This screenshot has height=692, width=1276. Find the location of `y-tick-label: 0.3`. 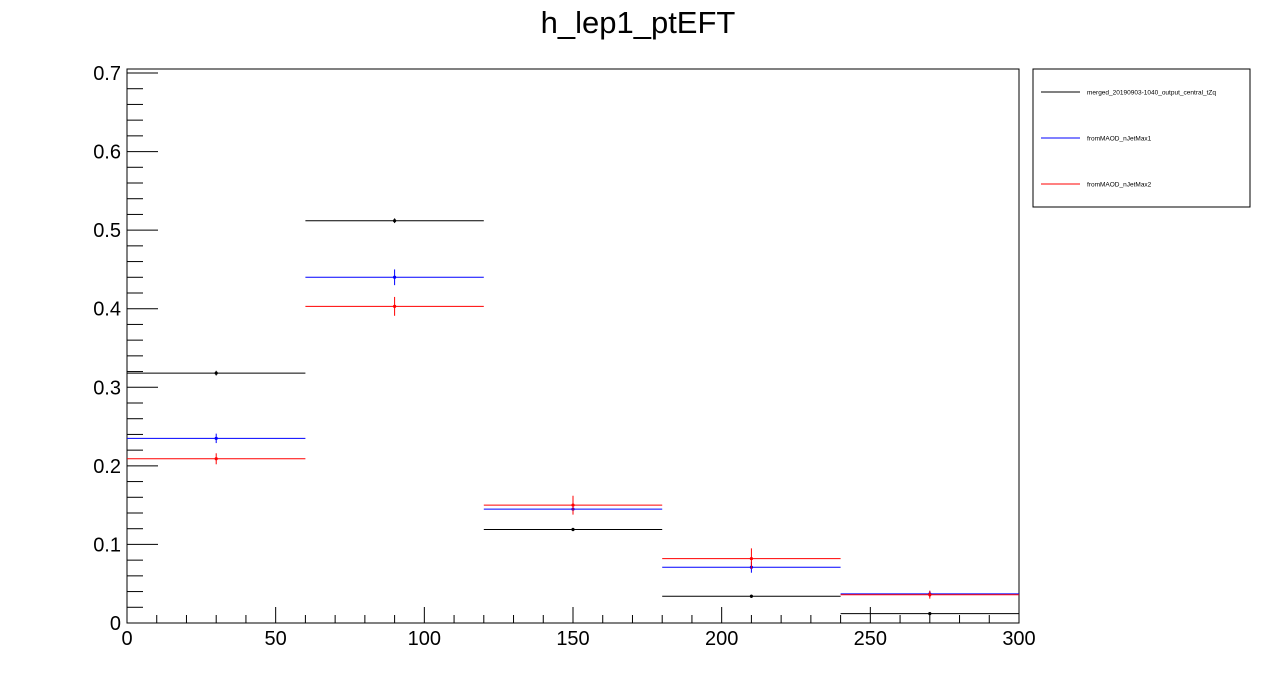

y-tick-label: 0.3 is located at coordinates (107, 388).